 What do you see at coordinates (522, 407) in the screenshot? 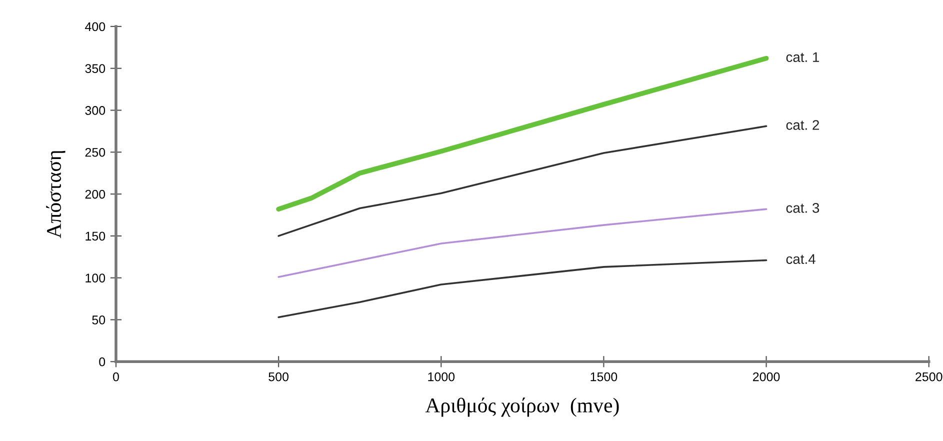
I see `x-axis-title: Αριθμός χοίρων (mve)` at bounding box center [522, 407].